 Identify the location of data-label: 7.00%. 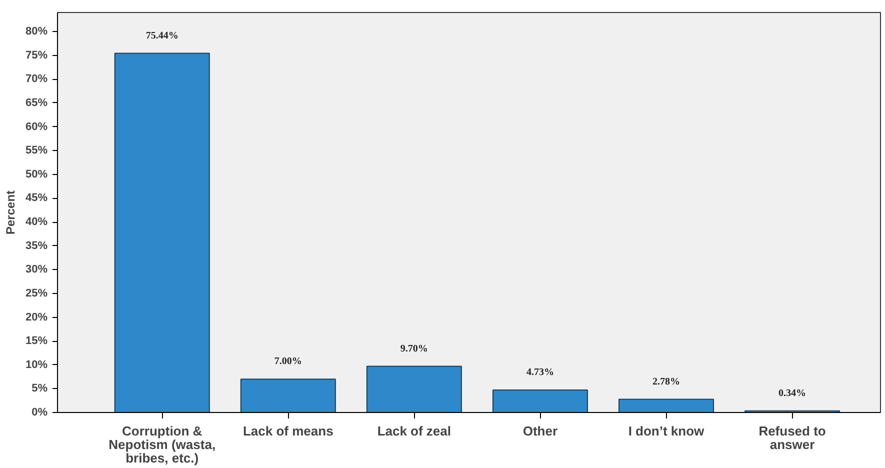
(288, 362).